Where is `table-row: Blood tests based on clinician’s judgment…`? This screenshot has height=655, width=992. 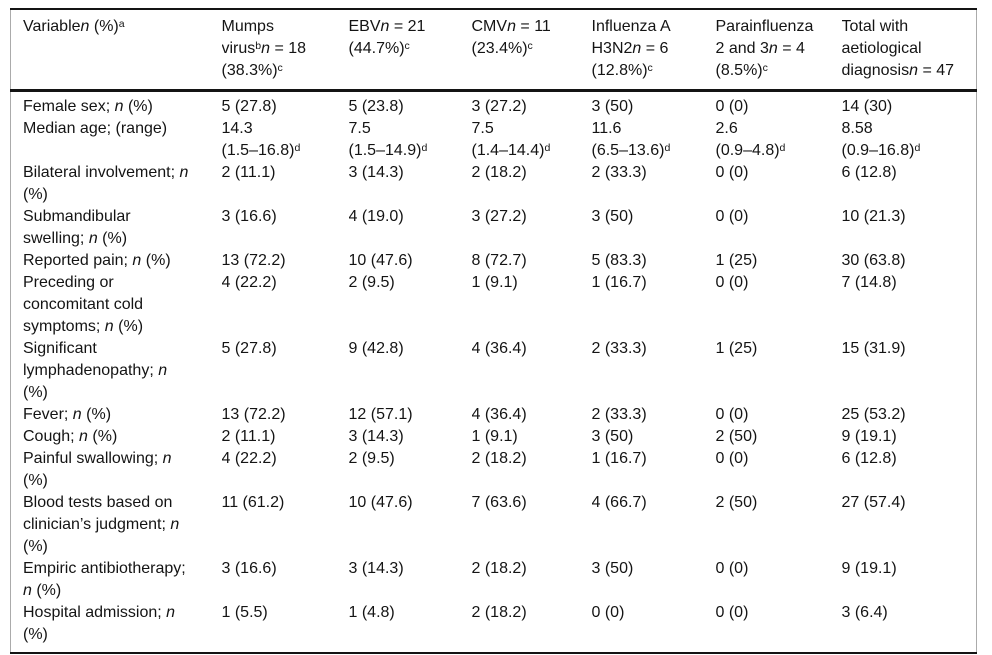
table-row: Blood tests based on clinician’s judgment… is located at coordinates (494, 525).